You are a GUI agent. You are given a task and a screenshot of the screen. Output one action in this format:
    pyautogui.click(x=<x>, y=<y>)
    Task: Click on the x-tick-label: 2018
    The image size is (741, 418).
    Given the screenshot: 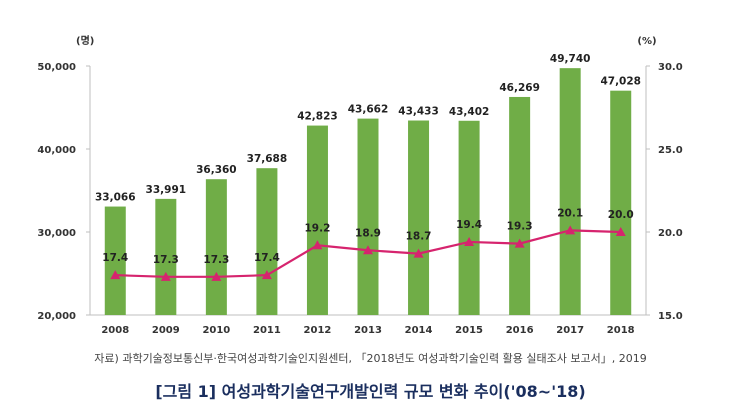 What is the action you would take?
    pyautogui.click(x=621, y=330)
    